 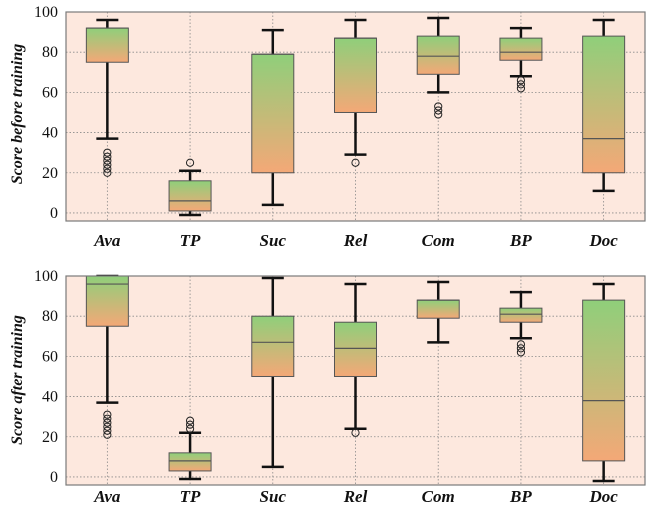 I want to click on y-axis-label: Score before training, so click(x=17, y=114).